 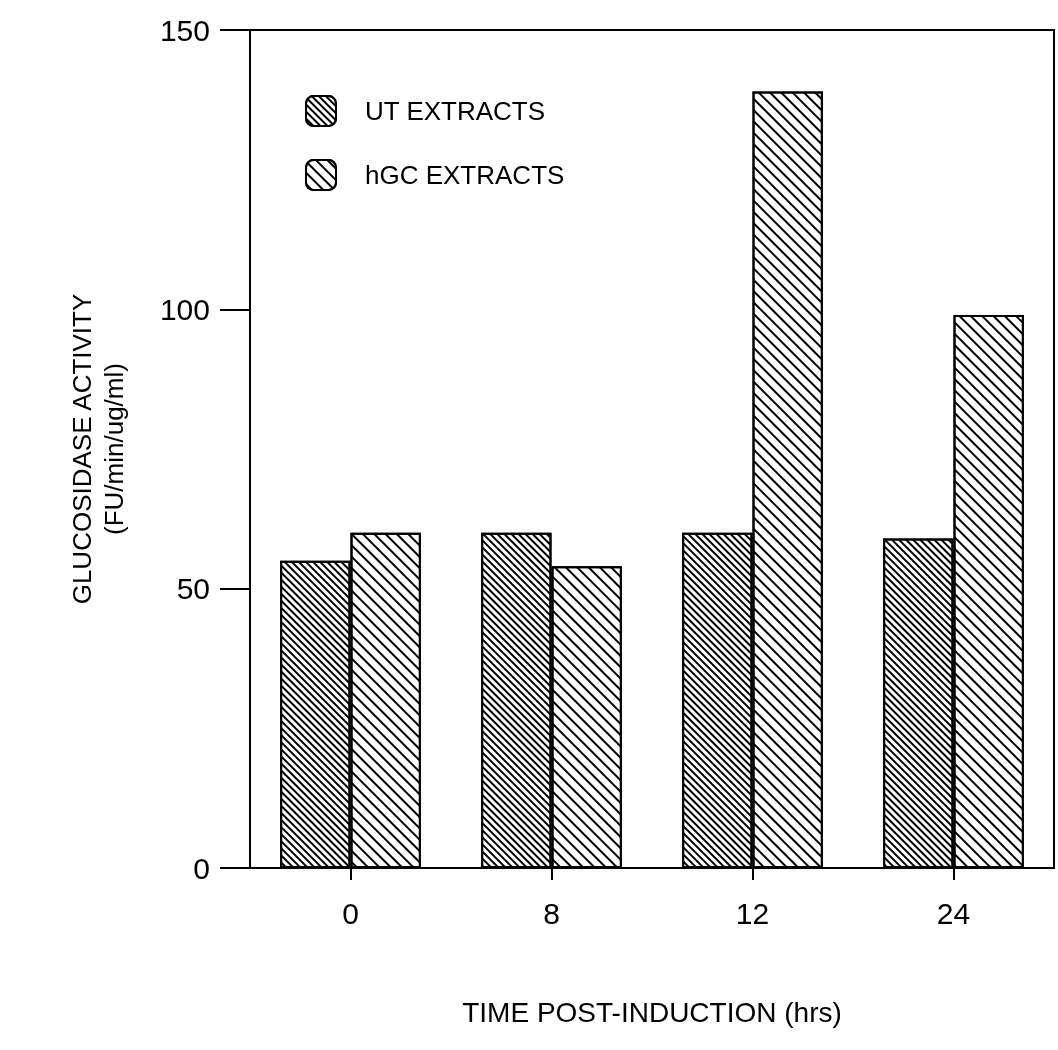 I want to click on legend-label: UT EXTRACTS, so click(x=455, y=111).